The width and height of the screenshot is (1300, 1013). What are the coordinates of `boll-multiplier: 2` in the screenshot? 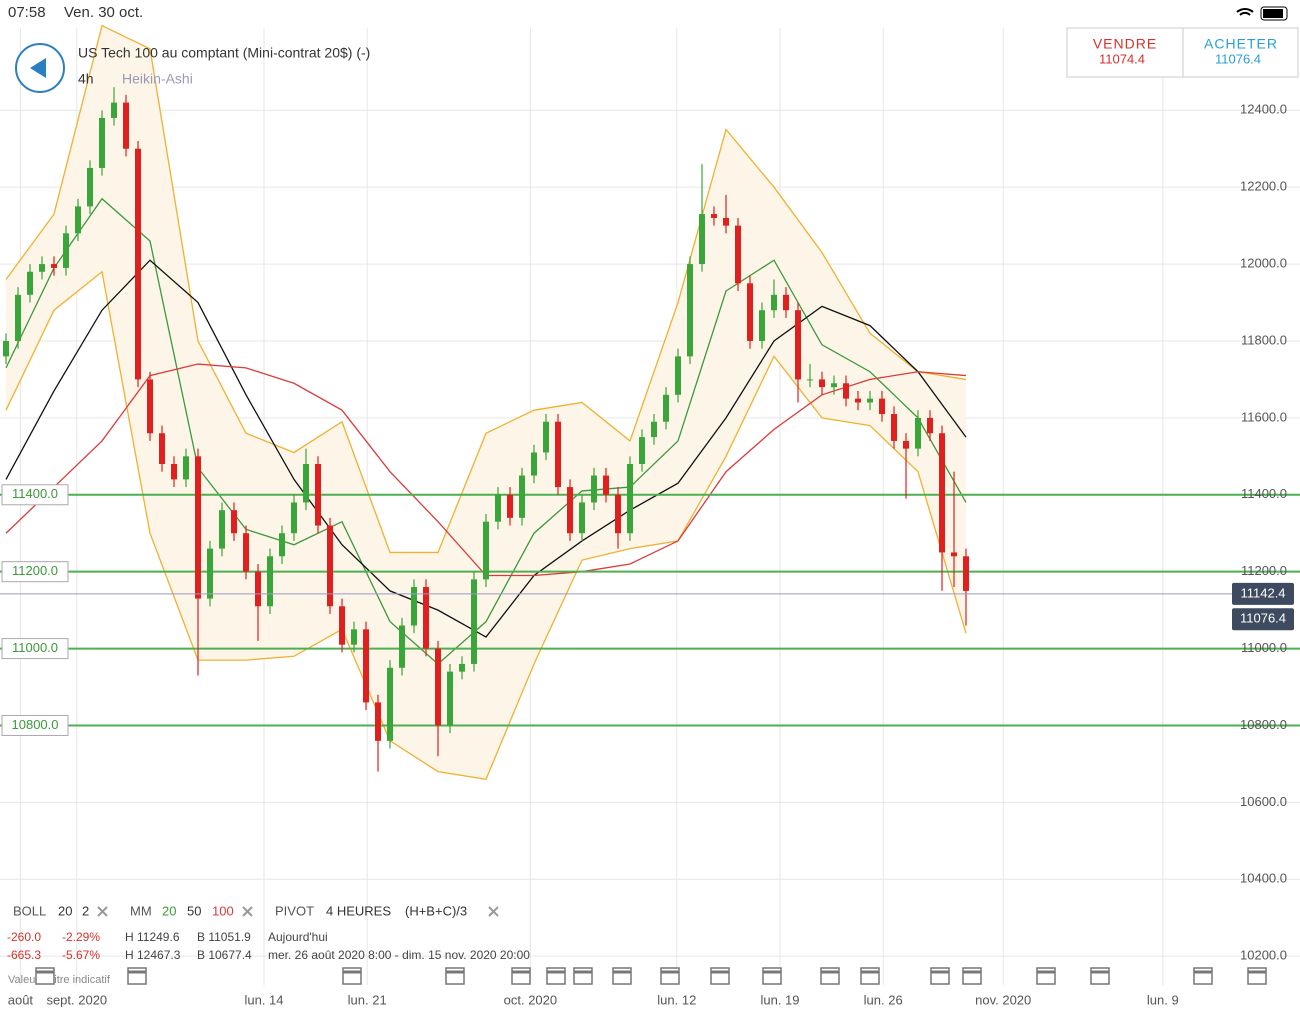 It's located at (85, 910).